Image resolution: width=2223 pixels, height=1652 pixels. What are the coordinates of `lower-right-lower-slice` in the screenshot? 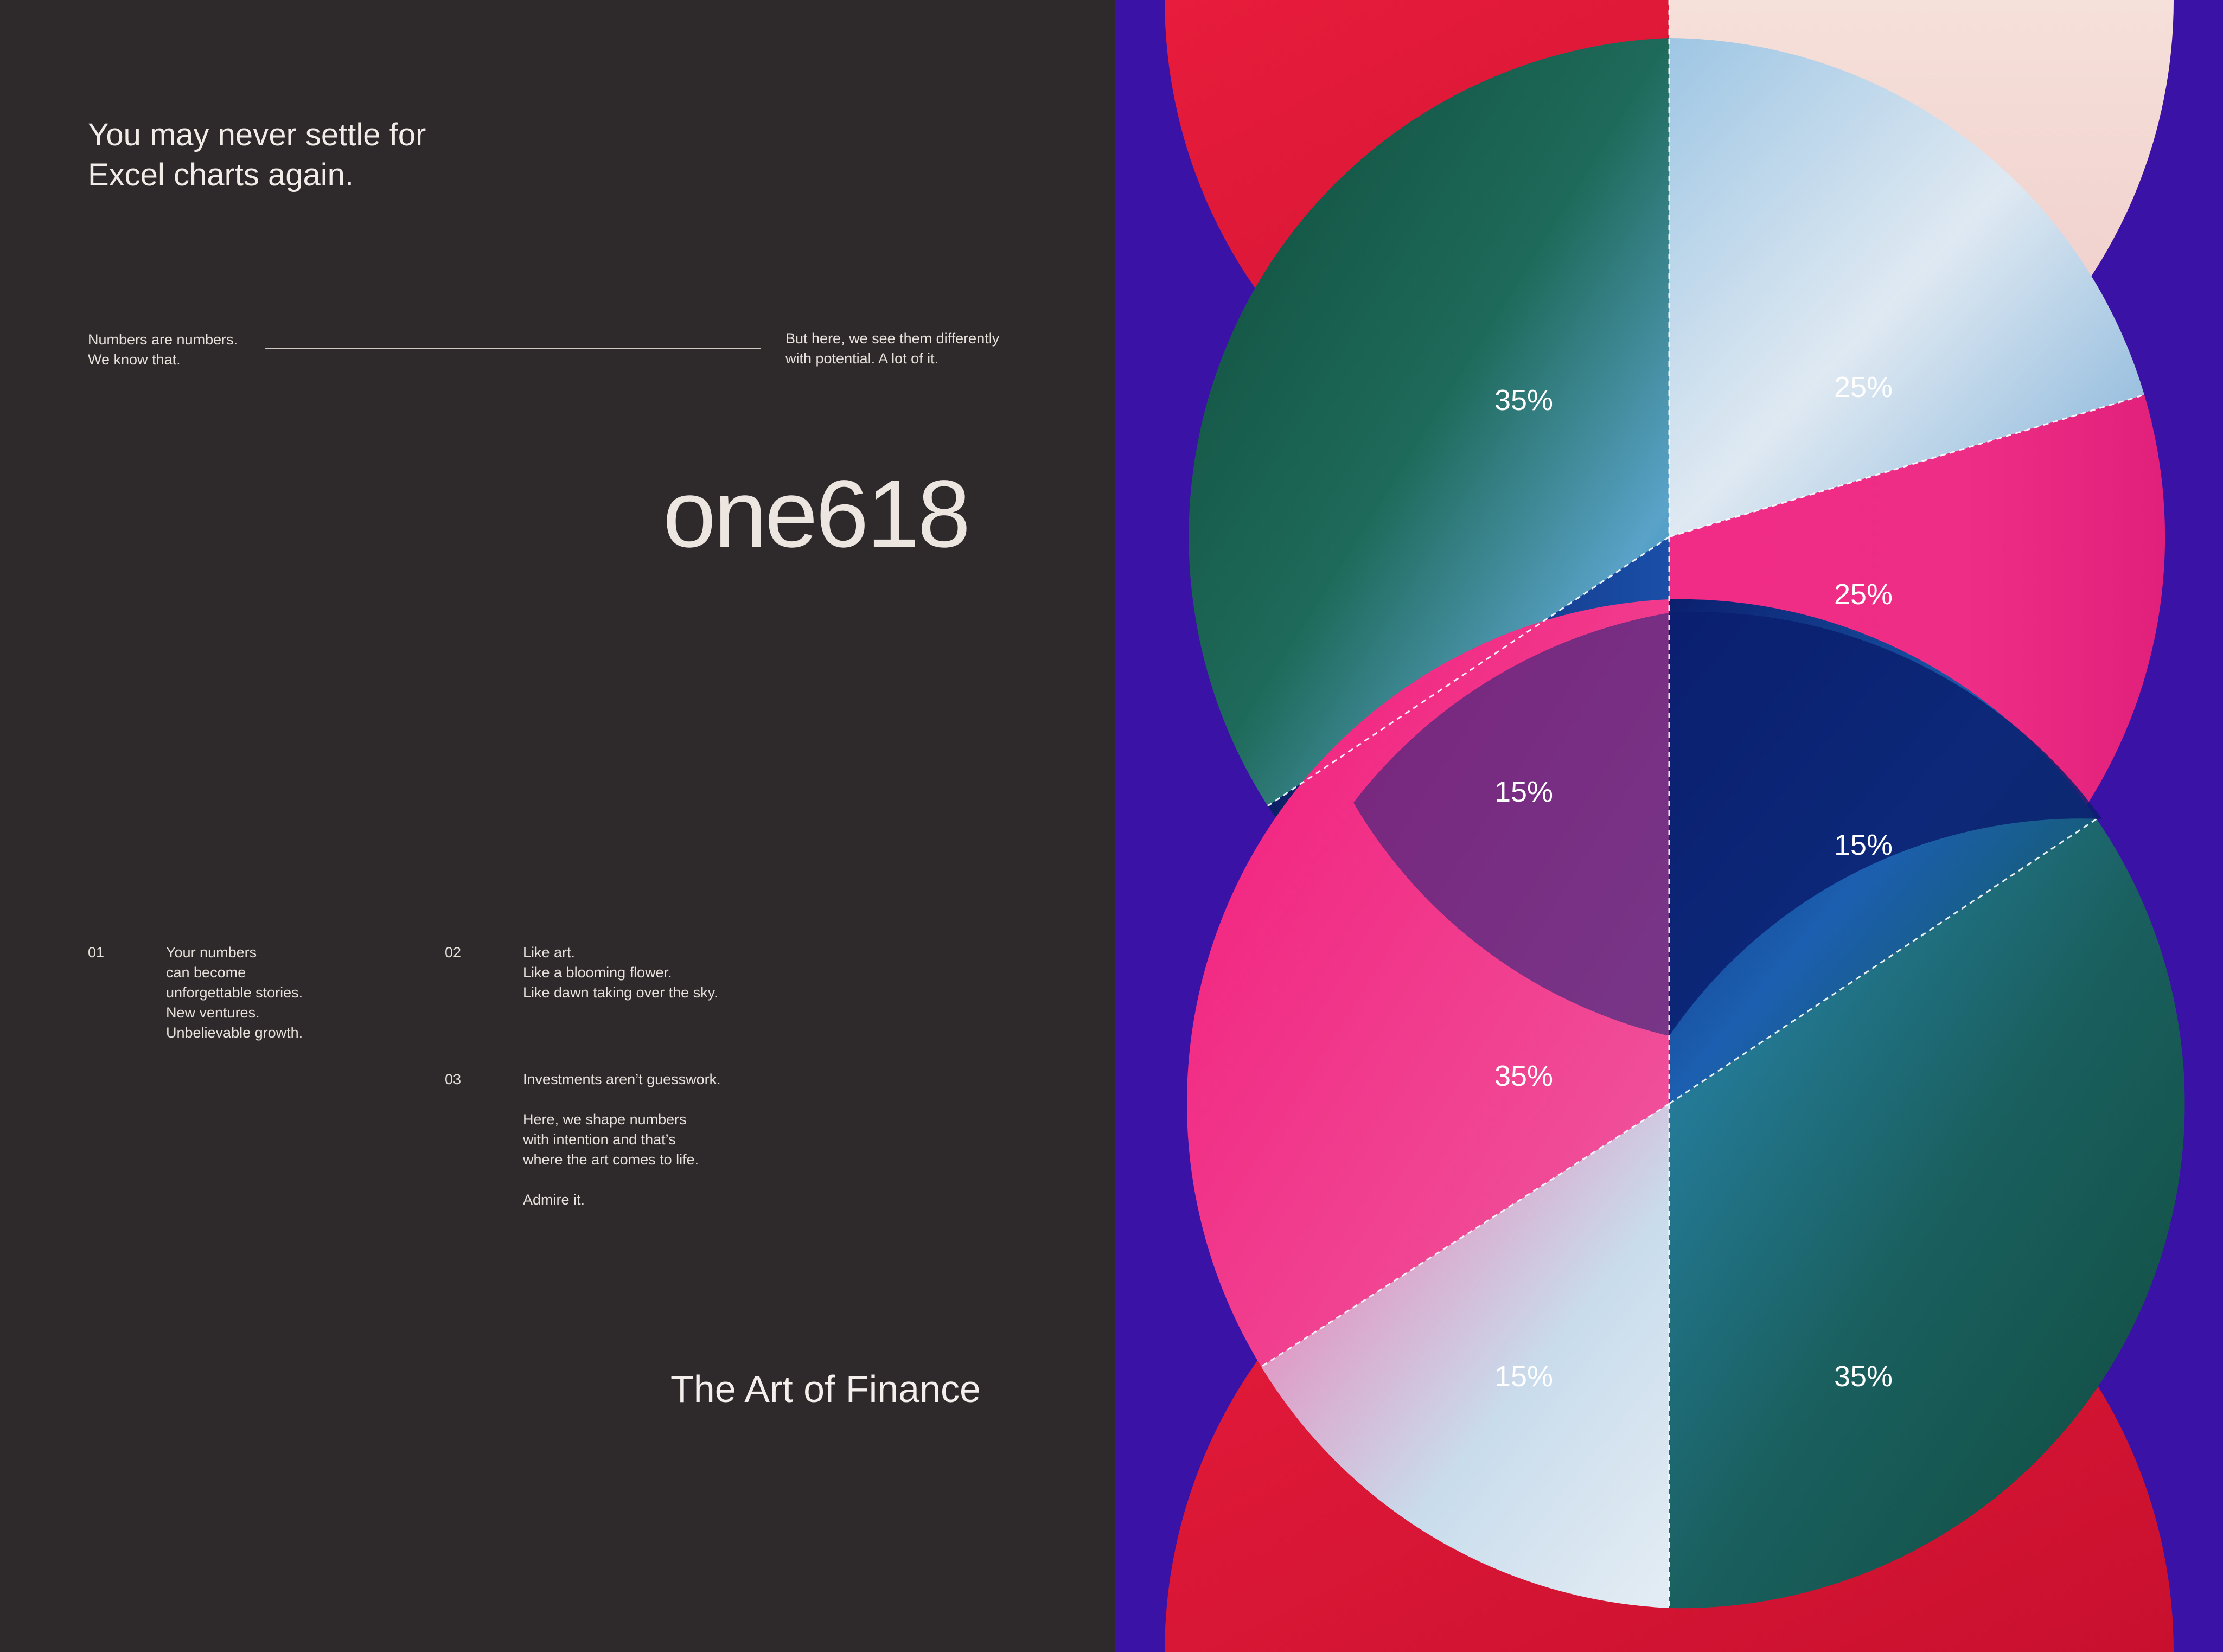 It's located at (1927, 1214).